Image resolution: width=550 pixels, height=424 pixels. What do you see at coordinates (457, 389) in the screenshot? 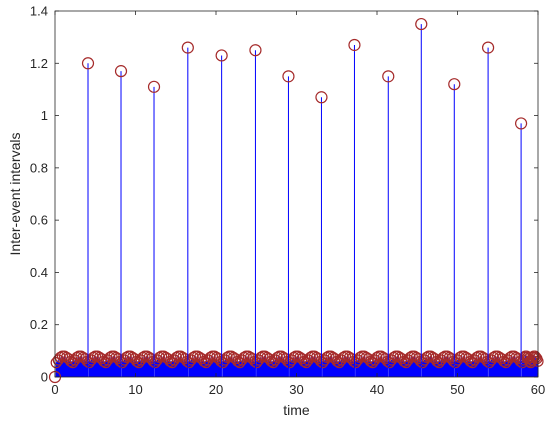
I see `x-tick-label: 50` at bounding box center [457, 389].